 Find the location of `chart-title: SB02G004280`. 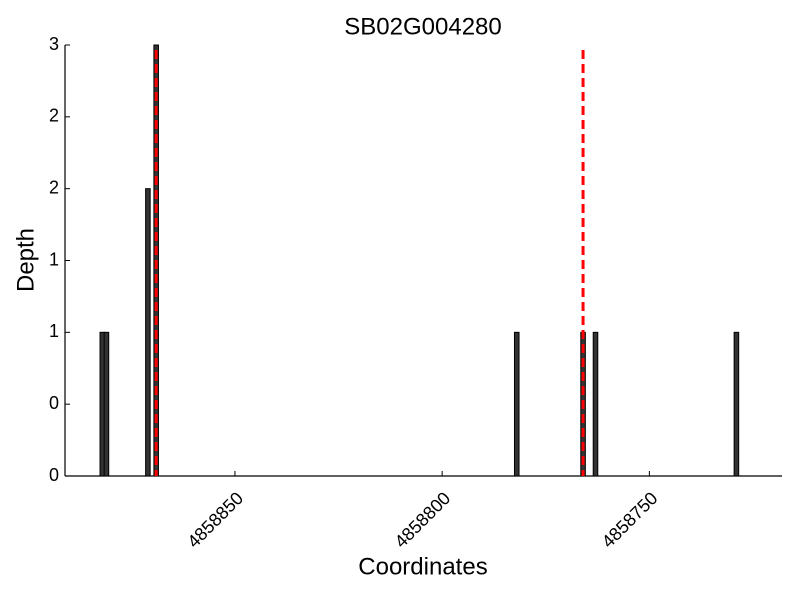

chart-title: SB02G004280 is located at coordinates (422, 26).